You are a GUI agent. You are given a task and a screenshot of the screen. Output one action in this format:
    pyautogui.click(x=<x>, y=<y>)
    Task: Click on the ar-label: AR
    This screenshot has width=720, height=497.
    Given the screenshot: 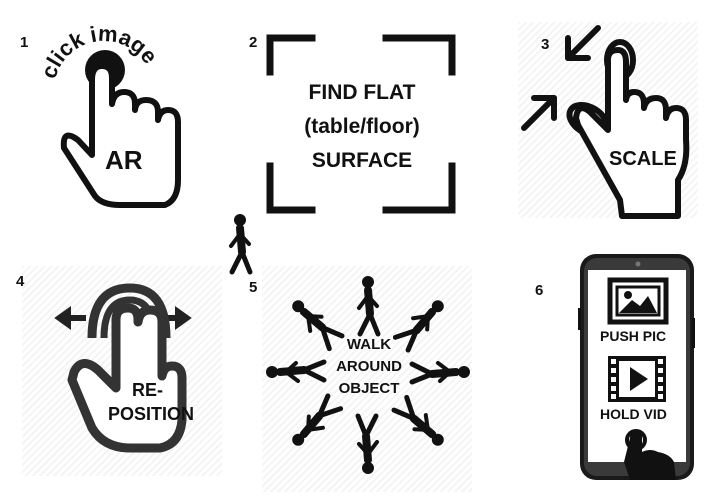 What is the action you would take?
    pyautogui.click(x=124, y=160)
    